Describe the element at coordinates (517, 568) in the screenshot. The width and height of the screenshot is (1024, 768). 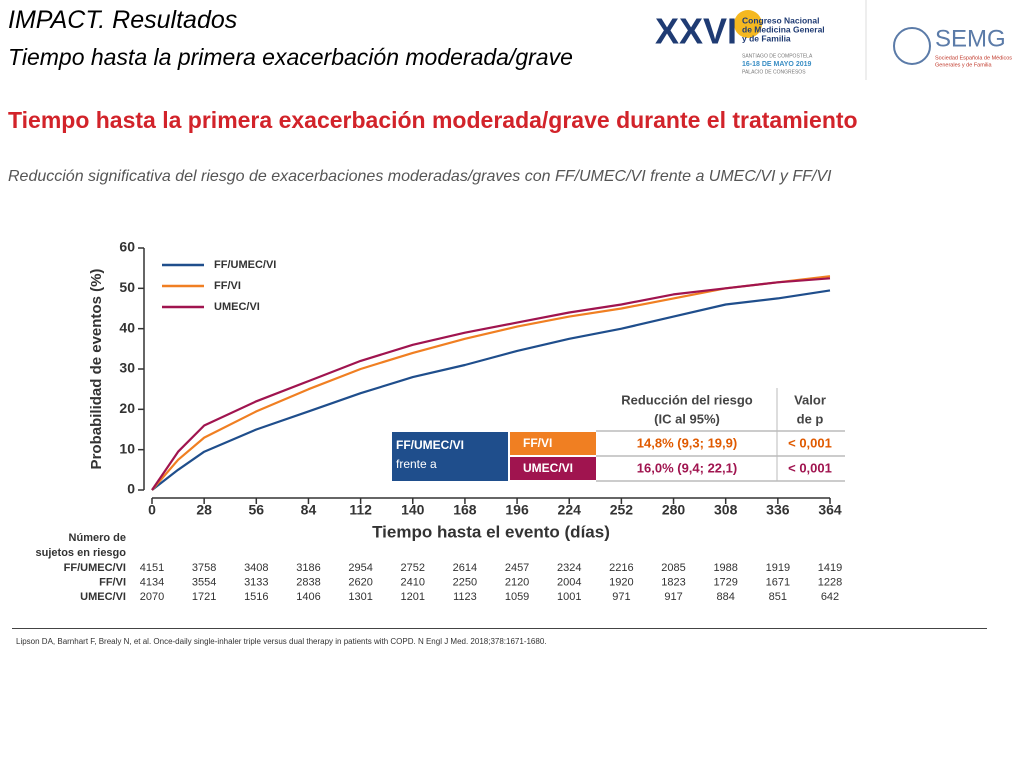
I see `at-risk-value: 2457` at that location.